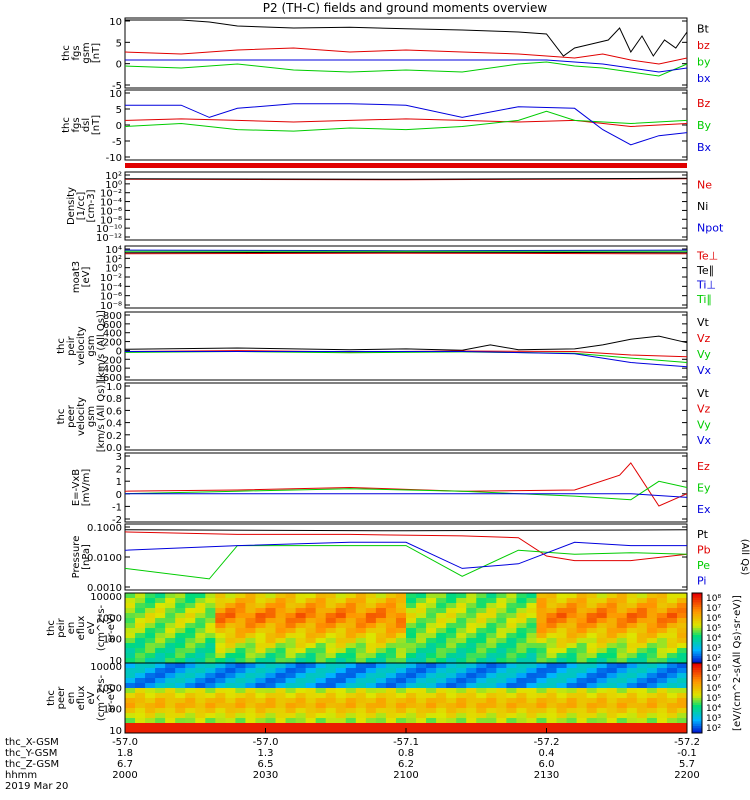  Describe the element at coordinates (406, 698) in the screenshot. I see `spectrogram-peer_eflux` at that location.